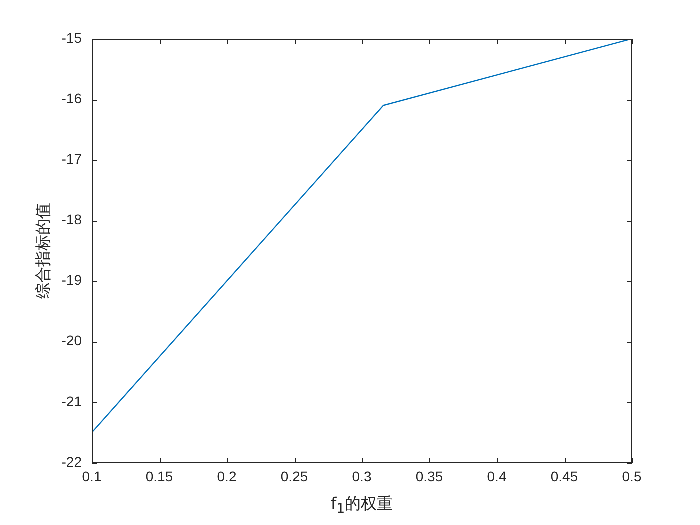 This screenshot has height=525, width=700. What do you see at coordinates (564, 476) in the screenshot?
I see `x-tick-label: 0.45` at bounding box center [564, 476].